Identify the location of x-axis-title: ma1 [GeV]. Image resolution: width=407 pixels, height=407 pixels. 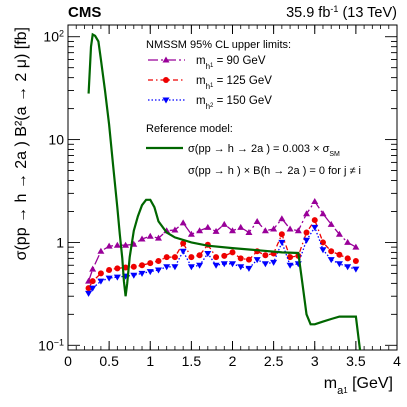
(358, 386).